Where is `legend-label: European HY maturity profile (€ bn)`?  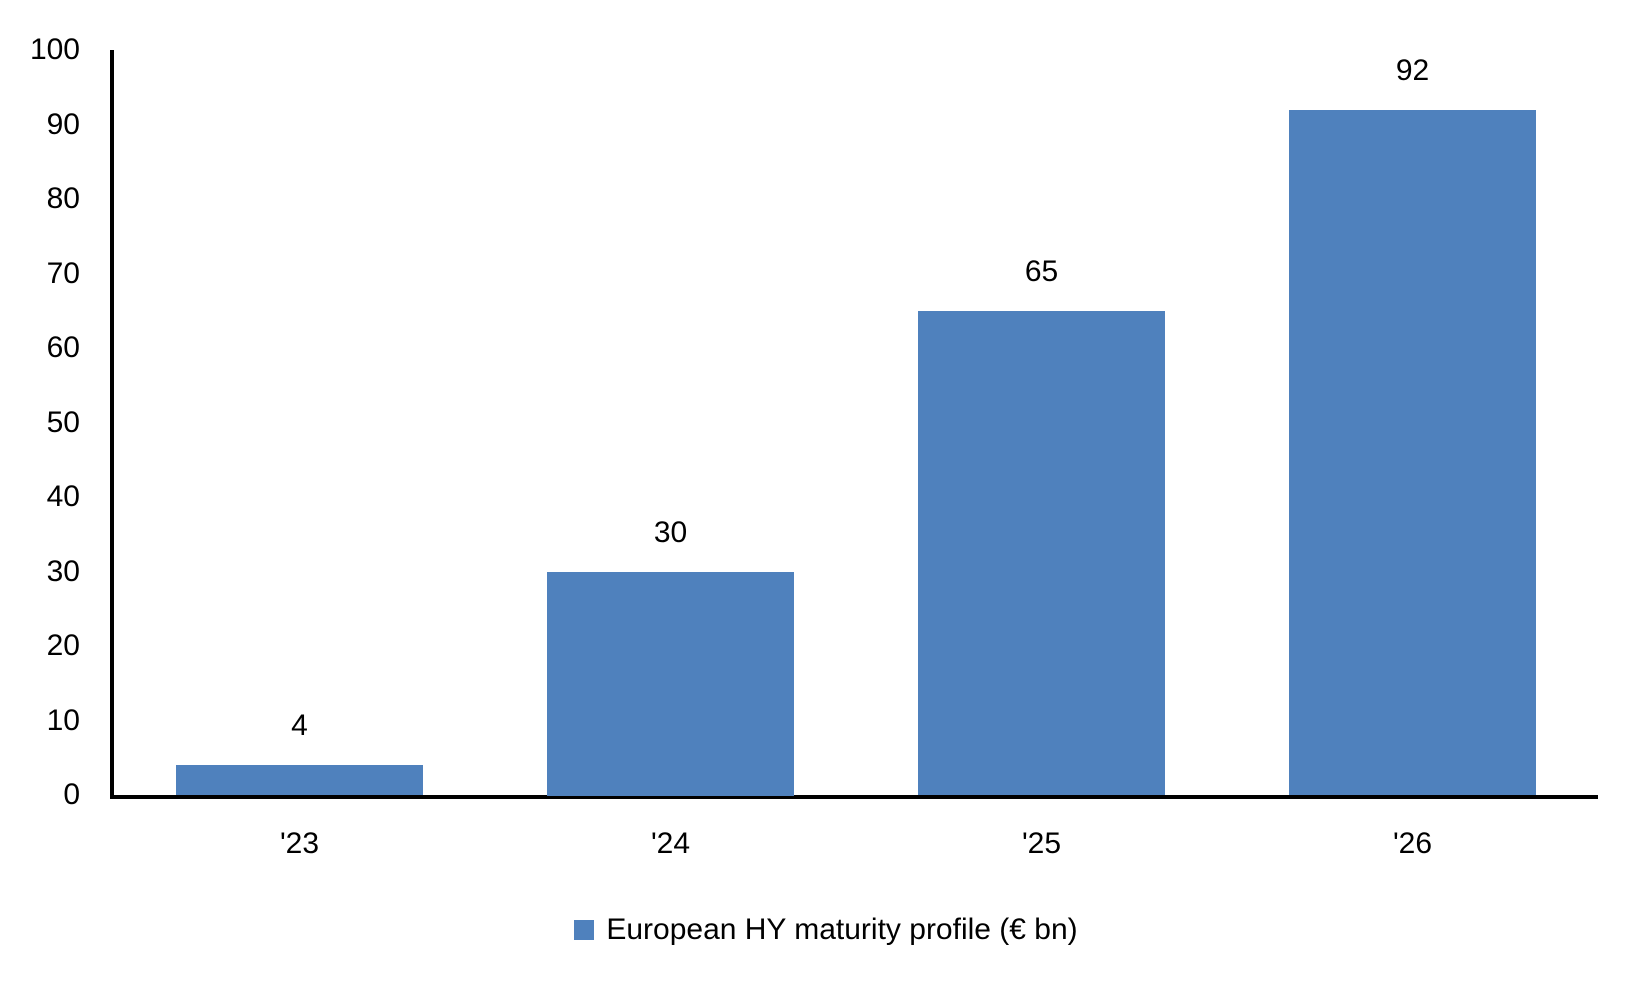
legend-label: European HY maturity profile (€ bn) is located at coordinates (842, 929).